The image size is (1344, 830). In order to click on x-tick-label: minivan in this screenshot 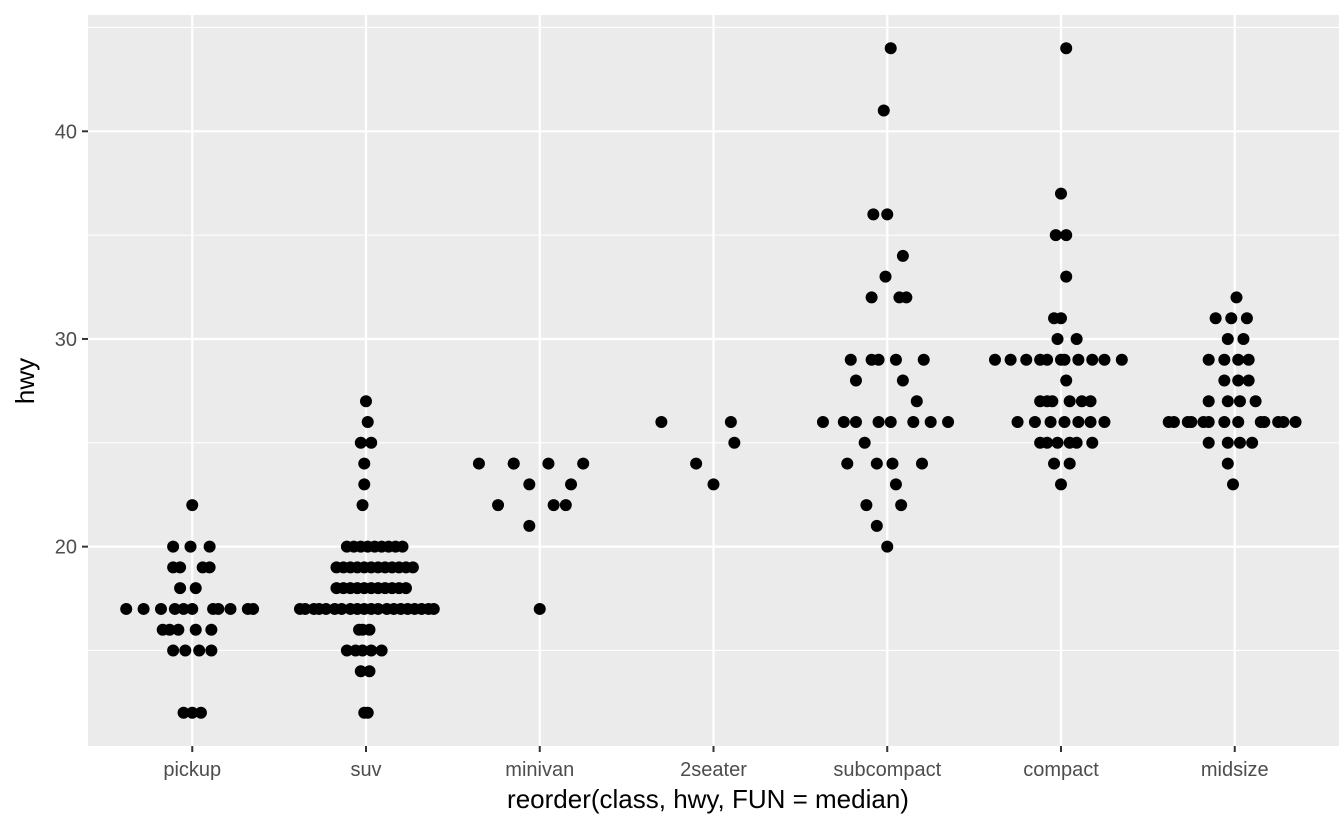, I will do `click(539, 770)`.